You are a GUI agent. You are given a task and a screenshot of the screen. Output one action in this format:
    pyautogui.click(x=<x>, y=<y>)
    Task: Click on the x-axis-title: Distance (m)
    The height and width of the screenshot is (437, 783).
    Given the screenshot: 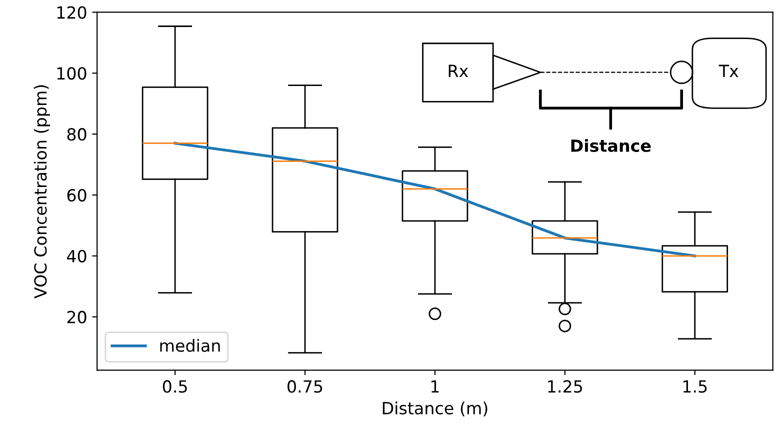 What is the action you would take?
    pyautogui.click(x=435, y=409)
    